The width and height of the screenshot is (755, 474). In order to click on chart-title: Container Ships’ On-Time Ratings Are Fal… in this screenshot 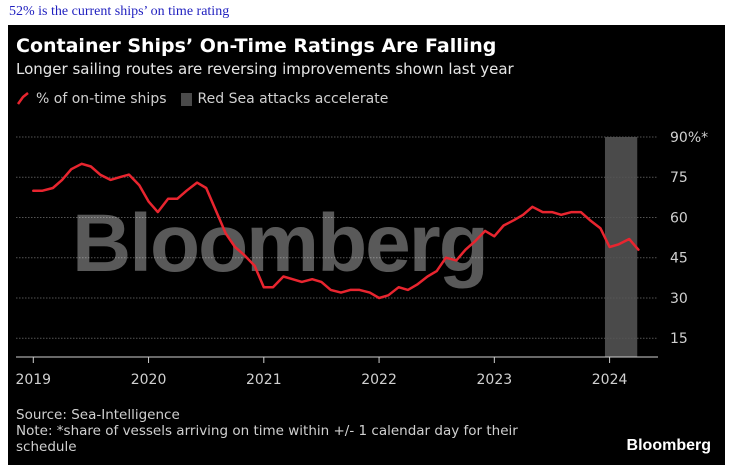, I will do `click(256, 46)`.